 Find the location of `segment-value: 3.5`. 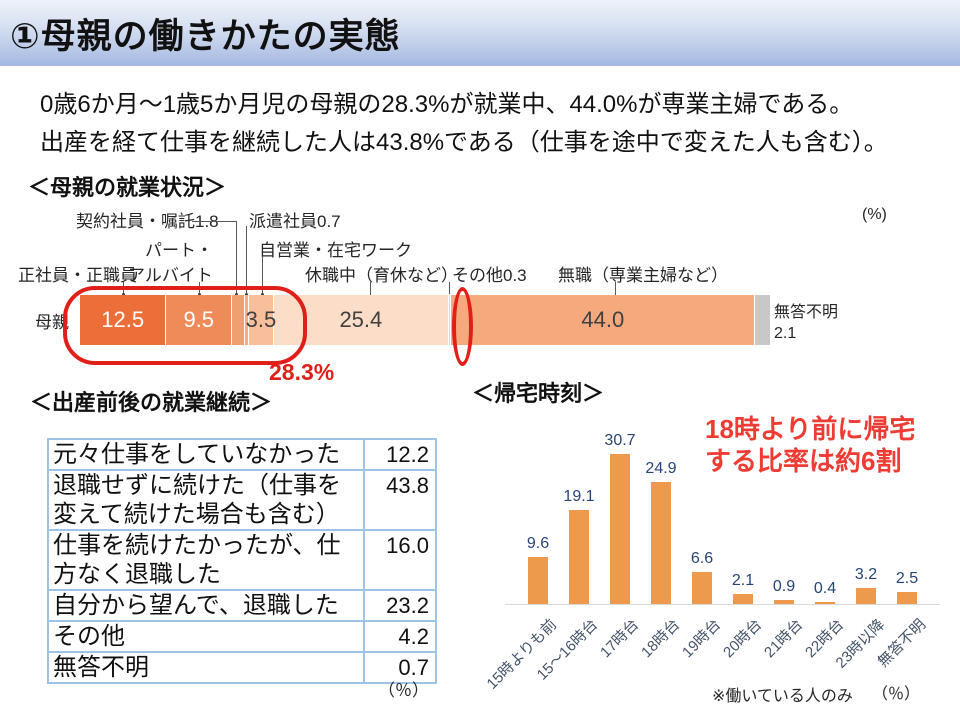

segment-value: 3.5 is located at coordinates (261, 319).